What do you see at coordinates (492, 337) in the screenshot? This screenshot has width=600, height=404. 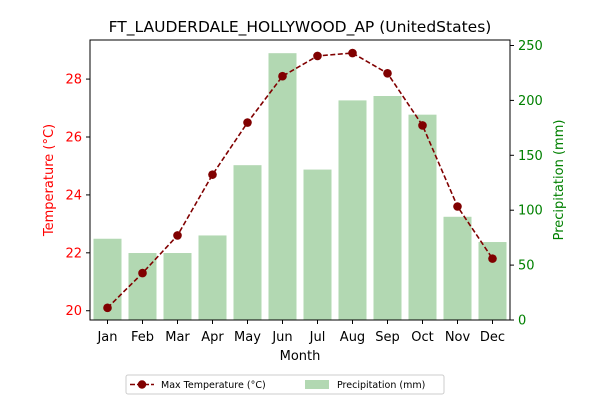 I see `x-tick-label-dec: Dec` at bounding box center [492, 337].